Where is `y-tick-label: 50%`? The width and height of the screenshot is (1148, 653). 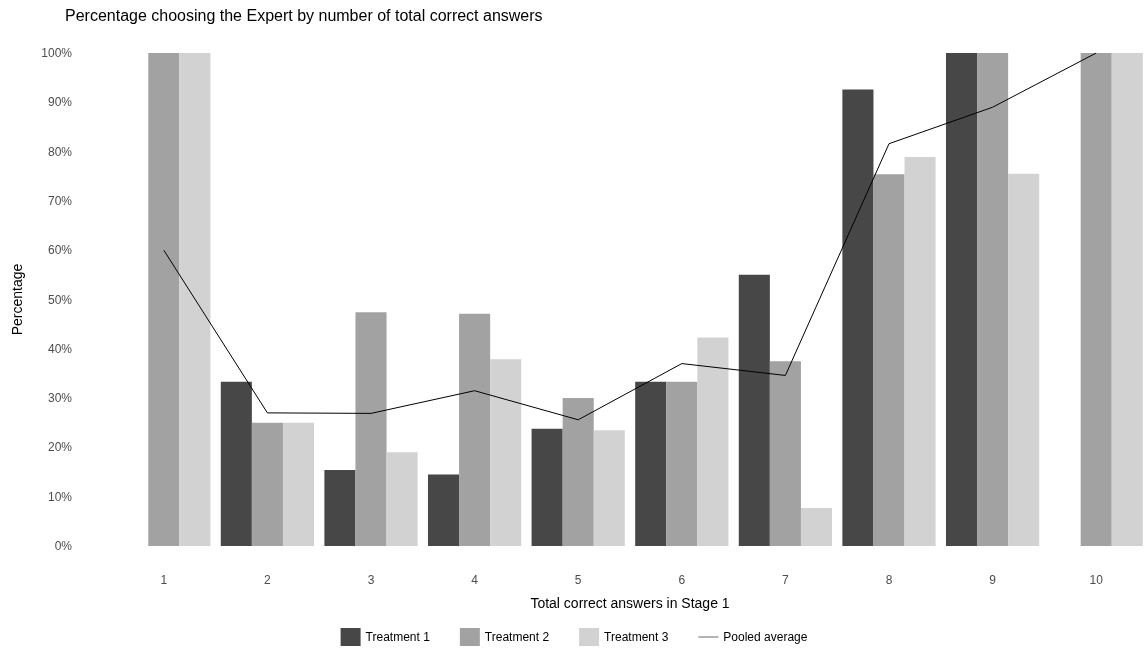
y-tick-label: 50% is located at coordinates (60, 299).